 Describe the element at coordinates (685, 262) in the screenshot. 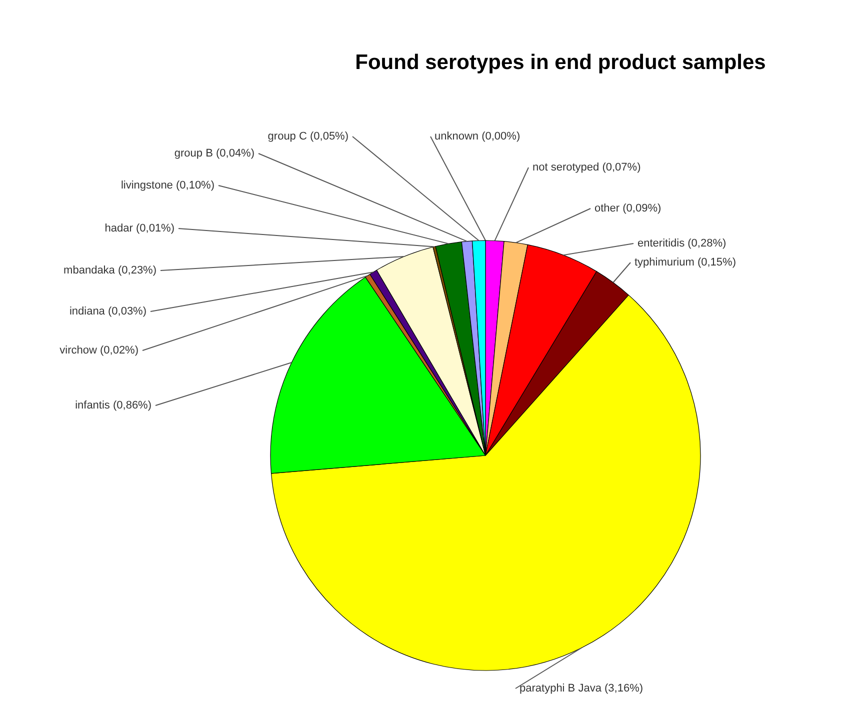

I see `slice-label: typhimurium (0,15%)` at that location.